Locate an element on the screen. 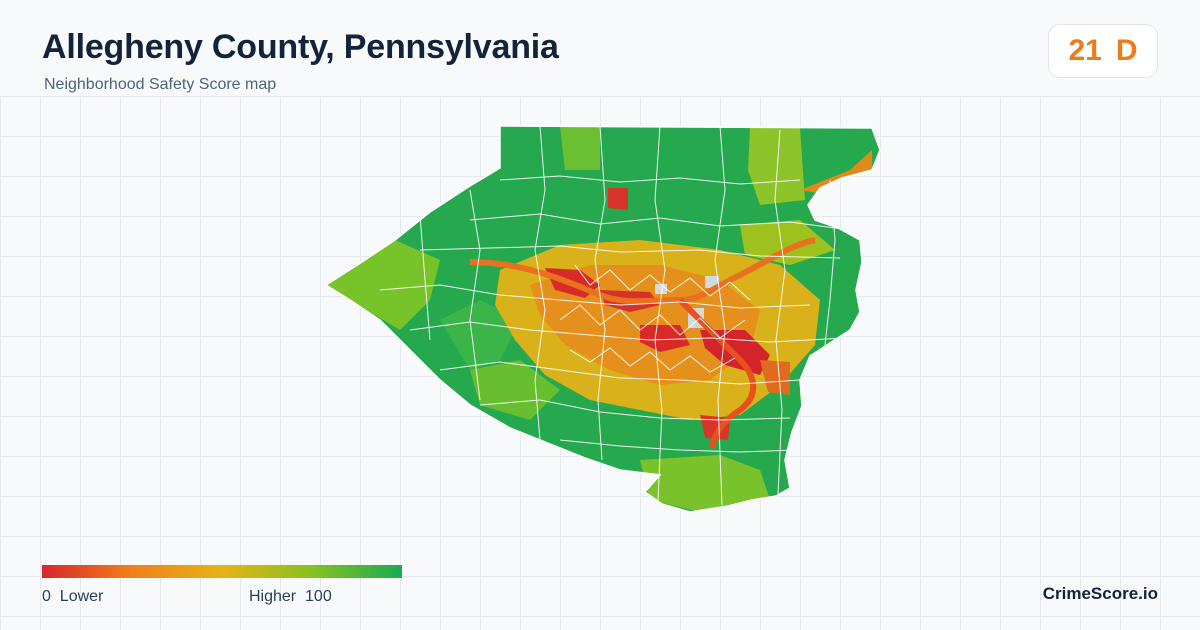  legend-low-label: 0 Lower is located at coordinates (72, 597).